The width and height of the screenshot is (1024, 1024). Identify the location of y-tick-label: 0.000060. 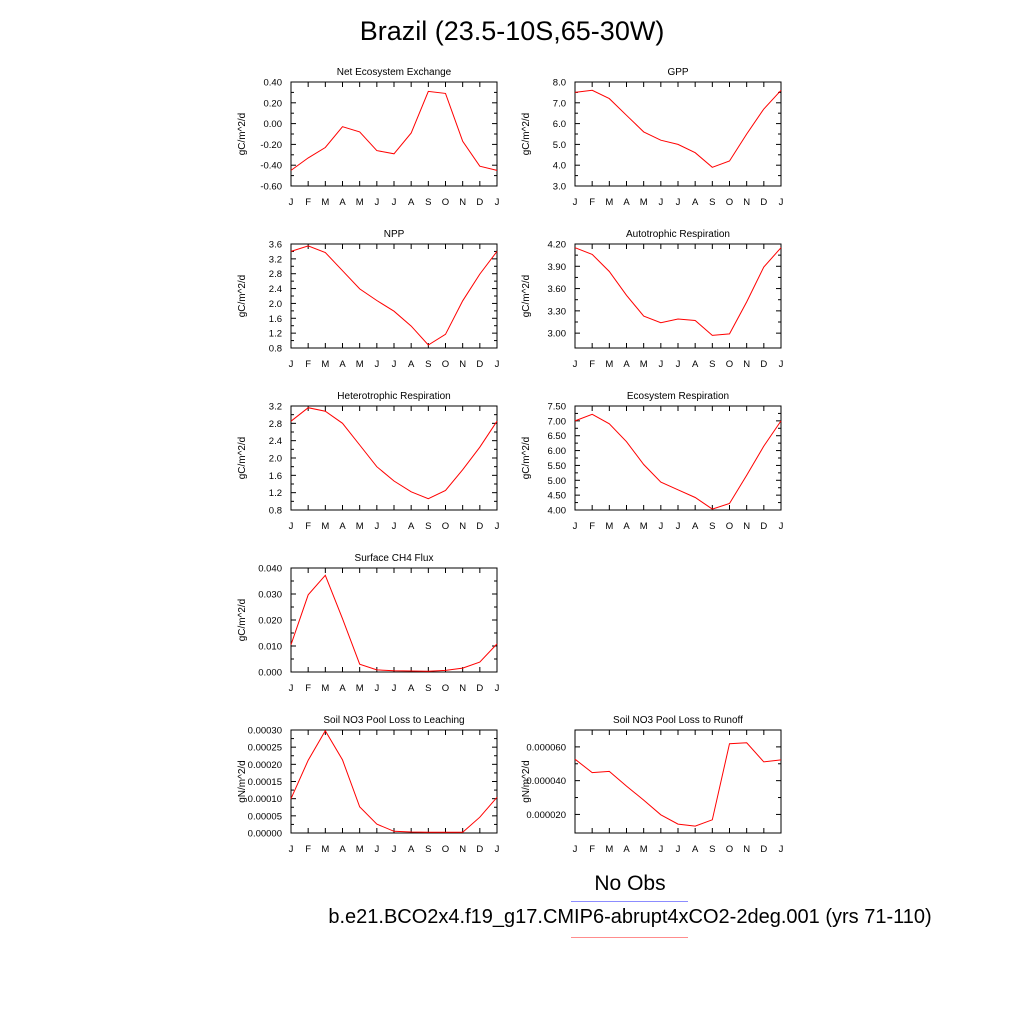
(546, 747).